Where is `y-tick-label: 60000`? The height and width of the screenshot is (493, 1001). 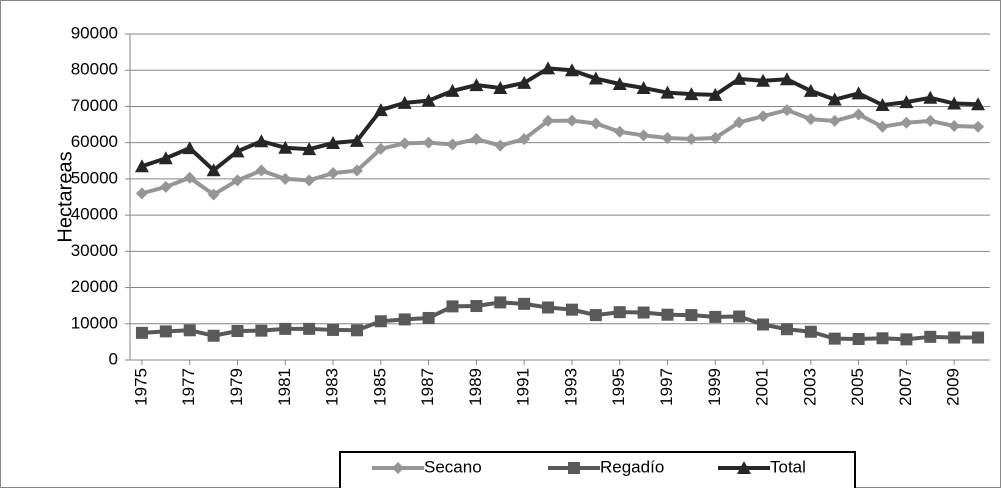
y-tick-label: 60000 is located at coordinates (94, 141).